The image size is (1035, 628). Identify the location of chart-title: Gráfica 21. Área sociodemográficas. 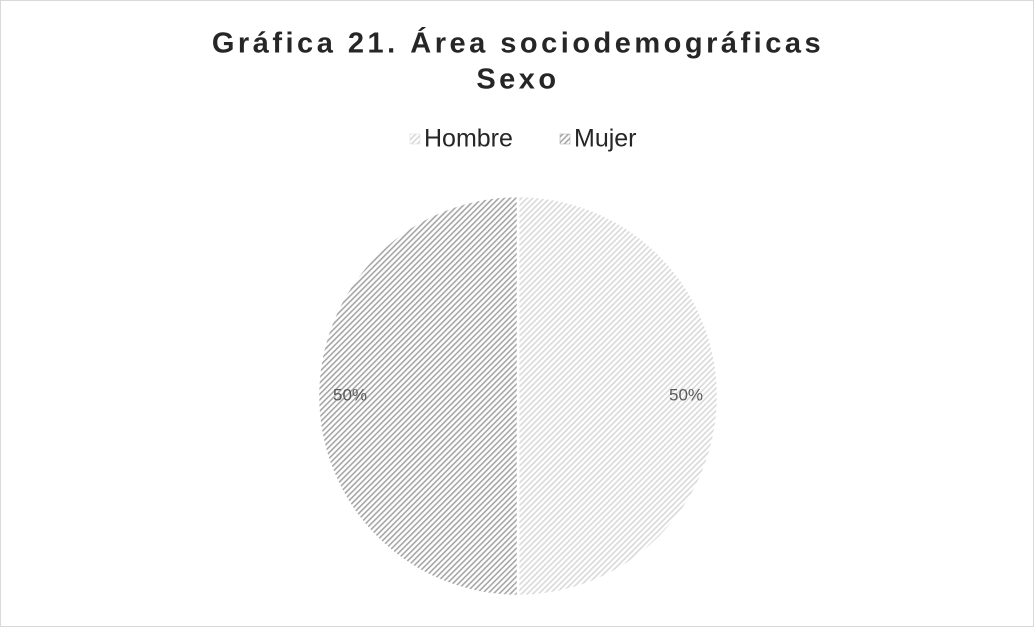
(518, 43).